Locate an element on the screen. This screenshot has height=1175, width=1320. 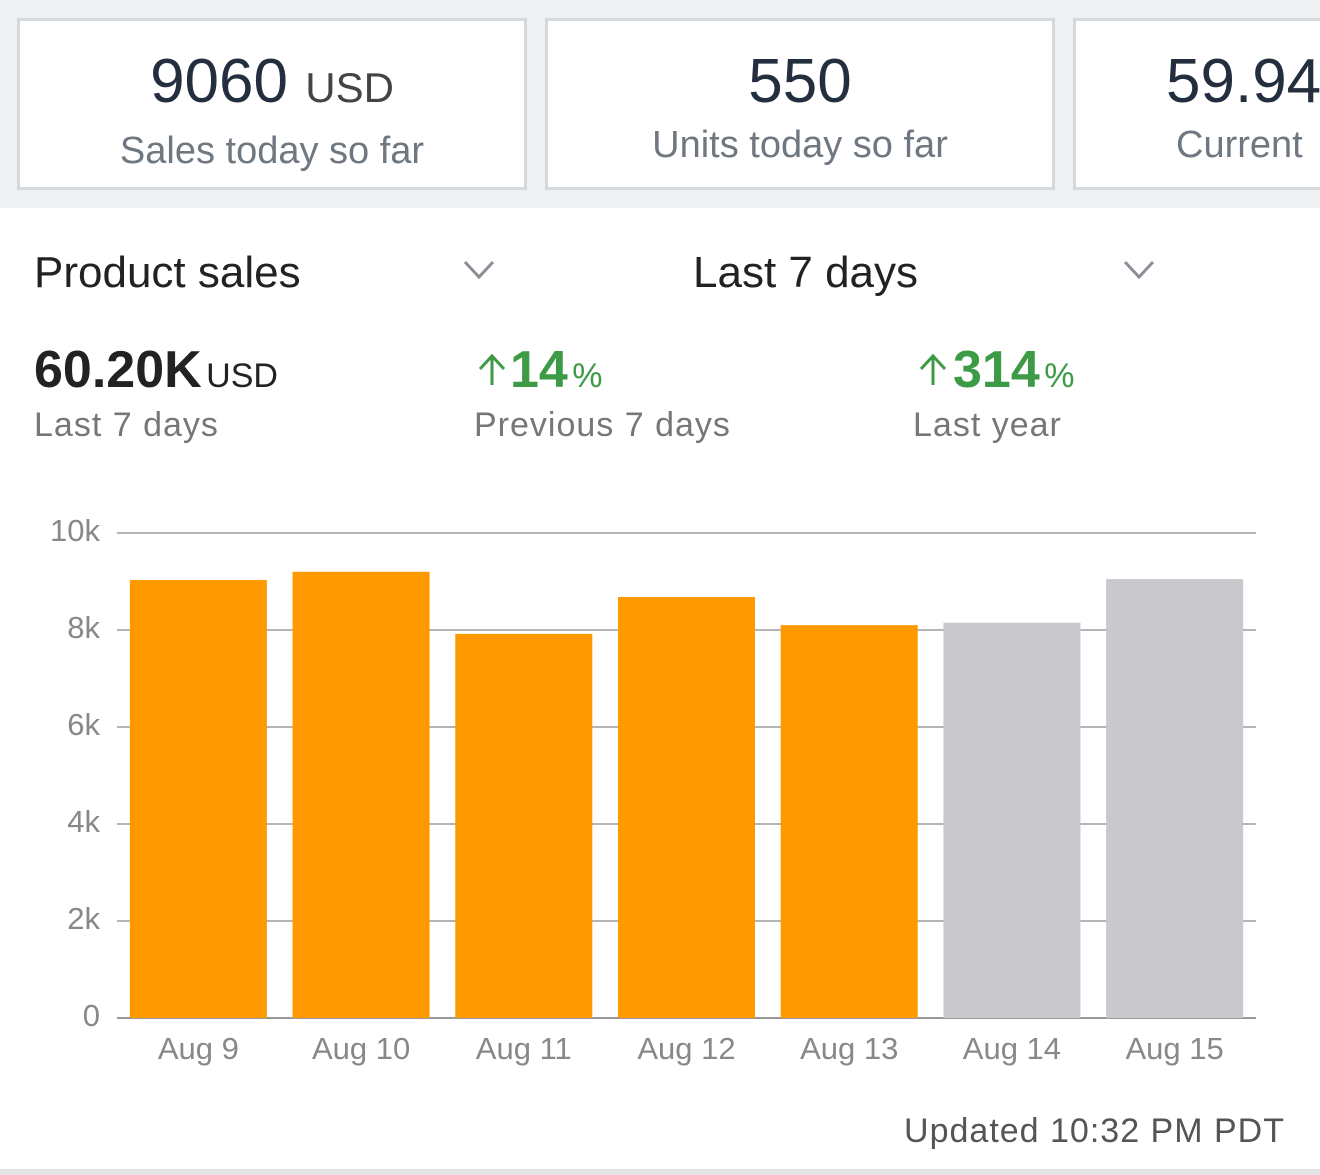
summary-unit: USD is located at coordinates (242, 376).